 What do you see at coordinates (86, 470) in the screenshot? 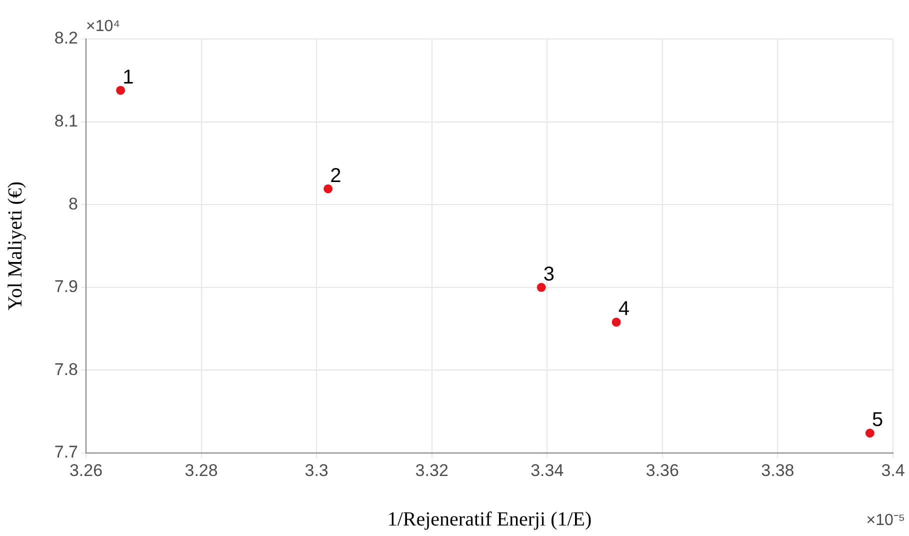
I see `x-tick-label: 3.26` at bounding box center [86, 470].